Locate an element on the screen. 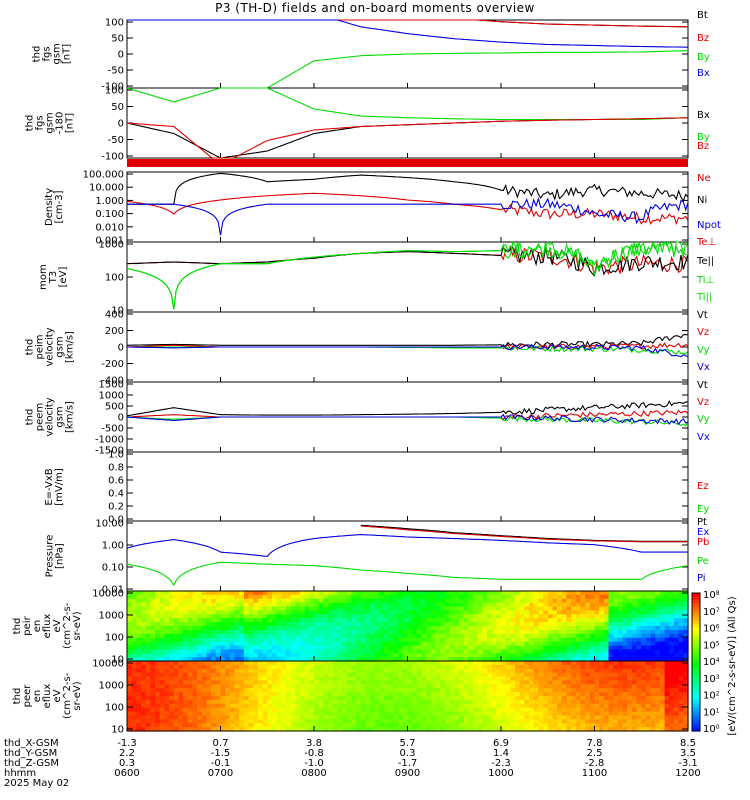  y-tick-label: -100 is located at coordinates (112, 87).